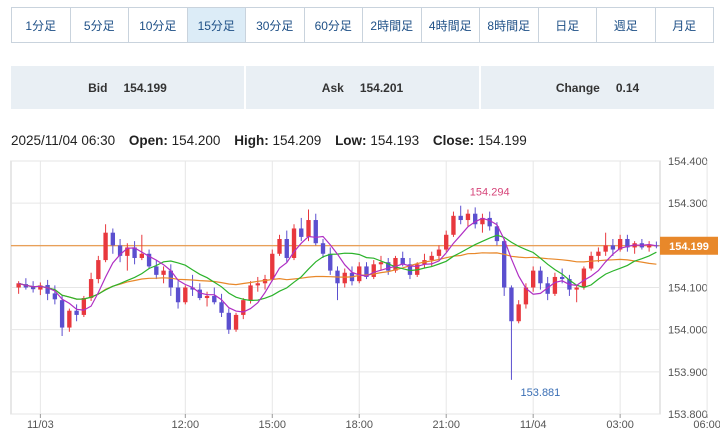 This screenshot has height=438, width=720. Describe the element at coordinates (392, 25) in the screenshot. I see `tab-timeframe-6: 2時間足` at that location.